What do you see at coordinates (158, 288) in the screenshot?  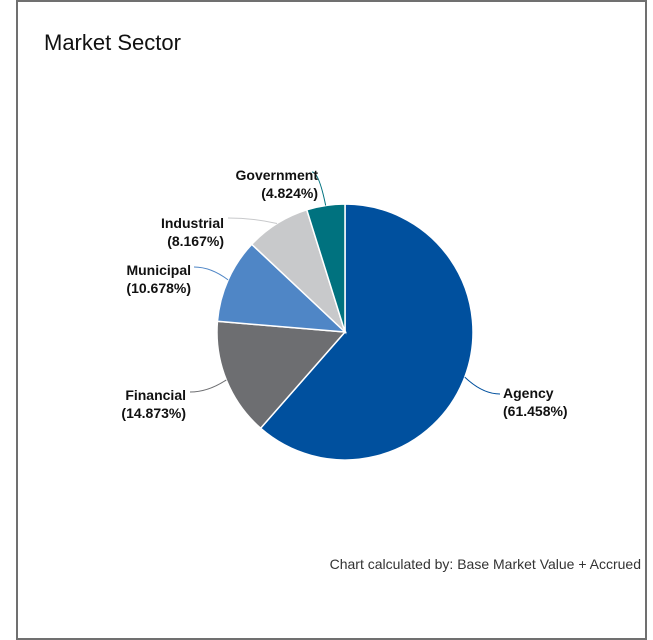 I see `slice-percent: (10.678%)` at bounding box center [158, 288].